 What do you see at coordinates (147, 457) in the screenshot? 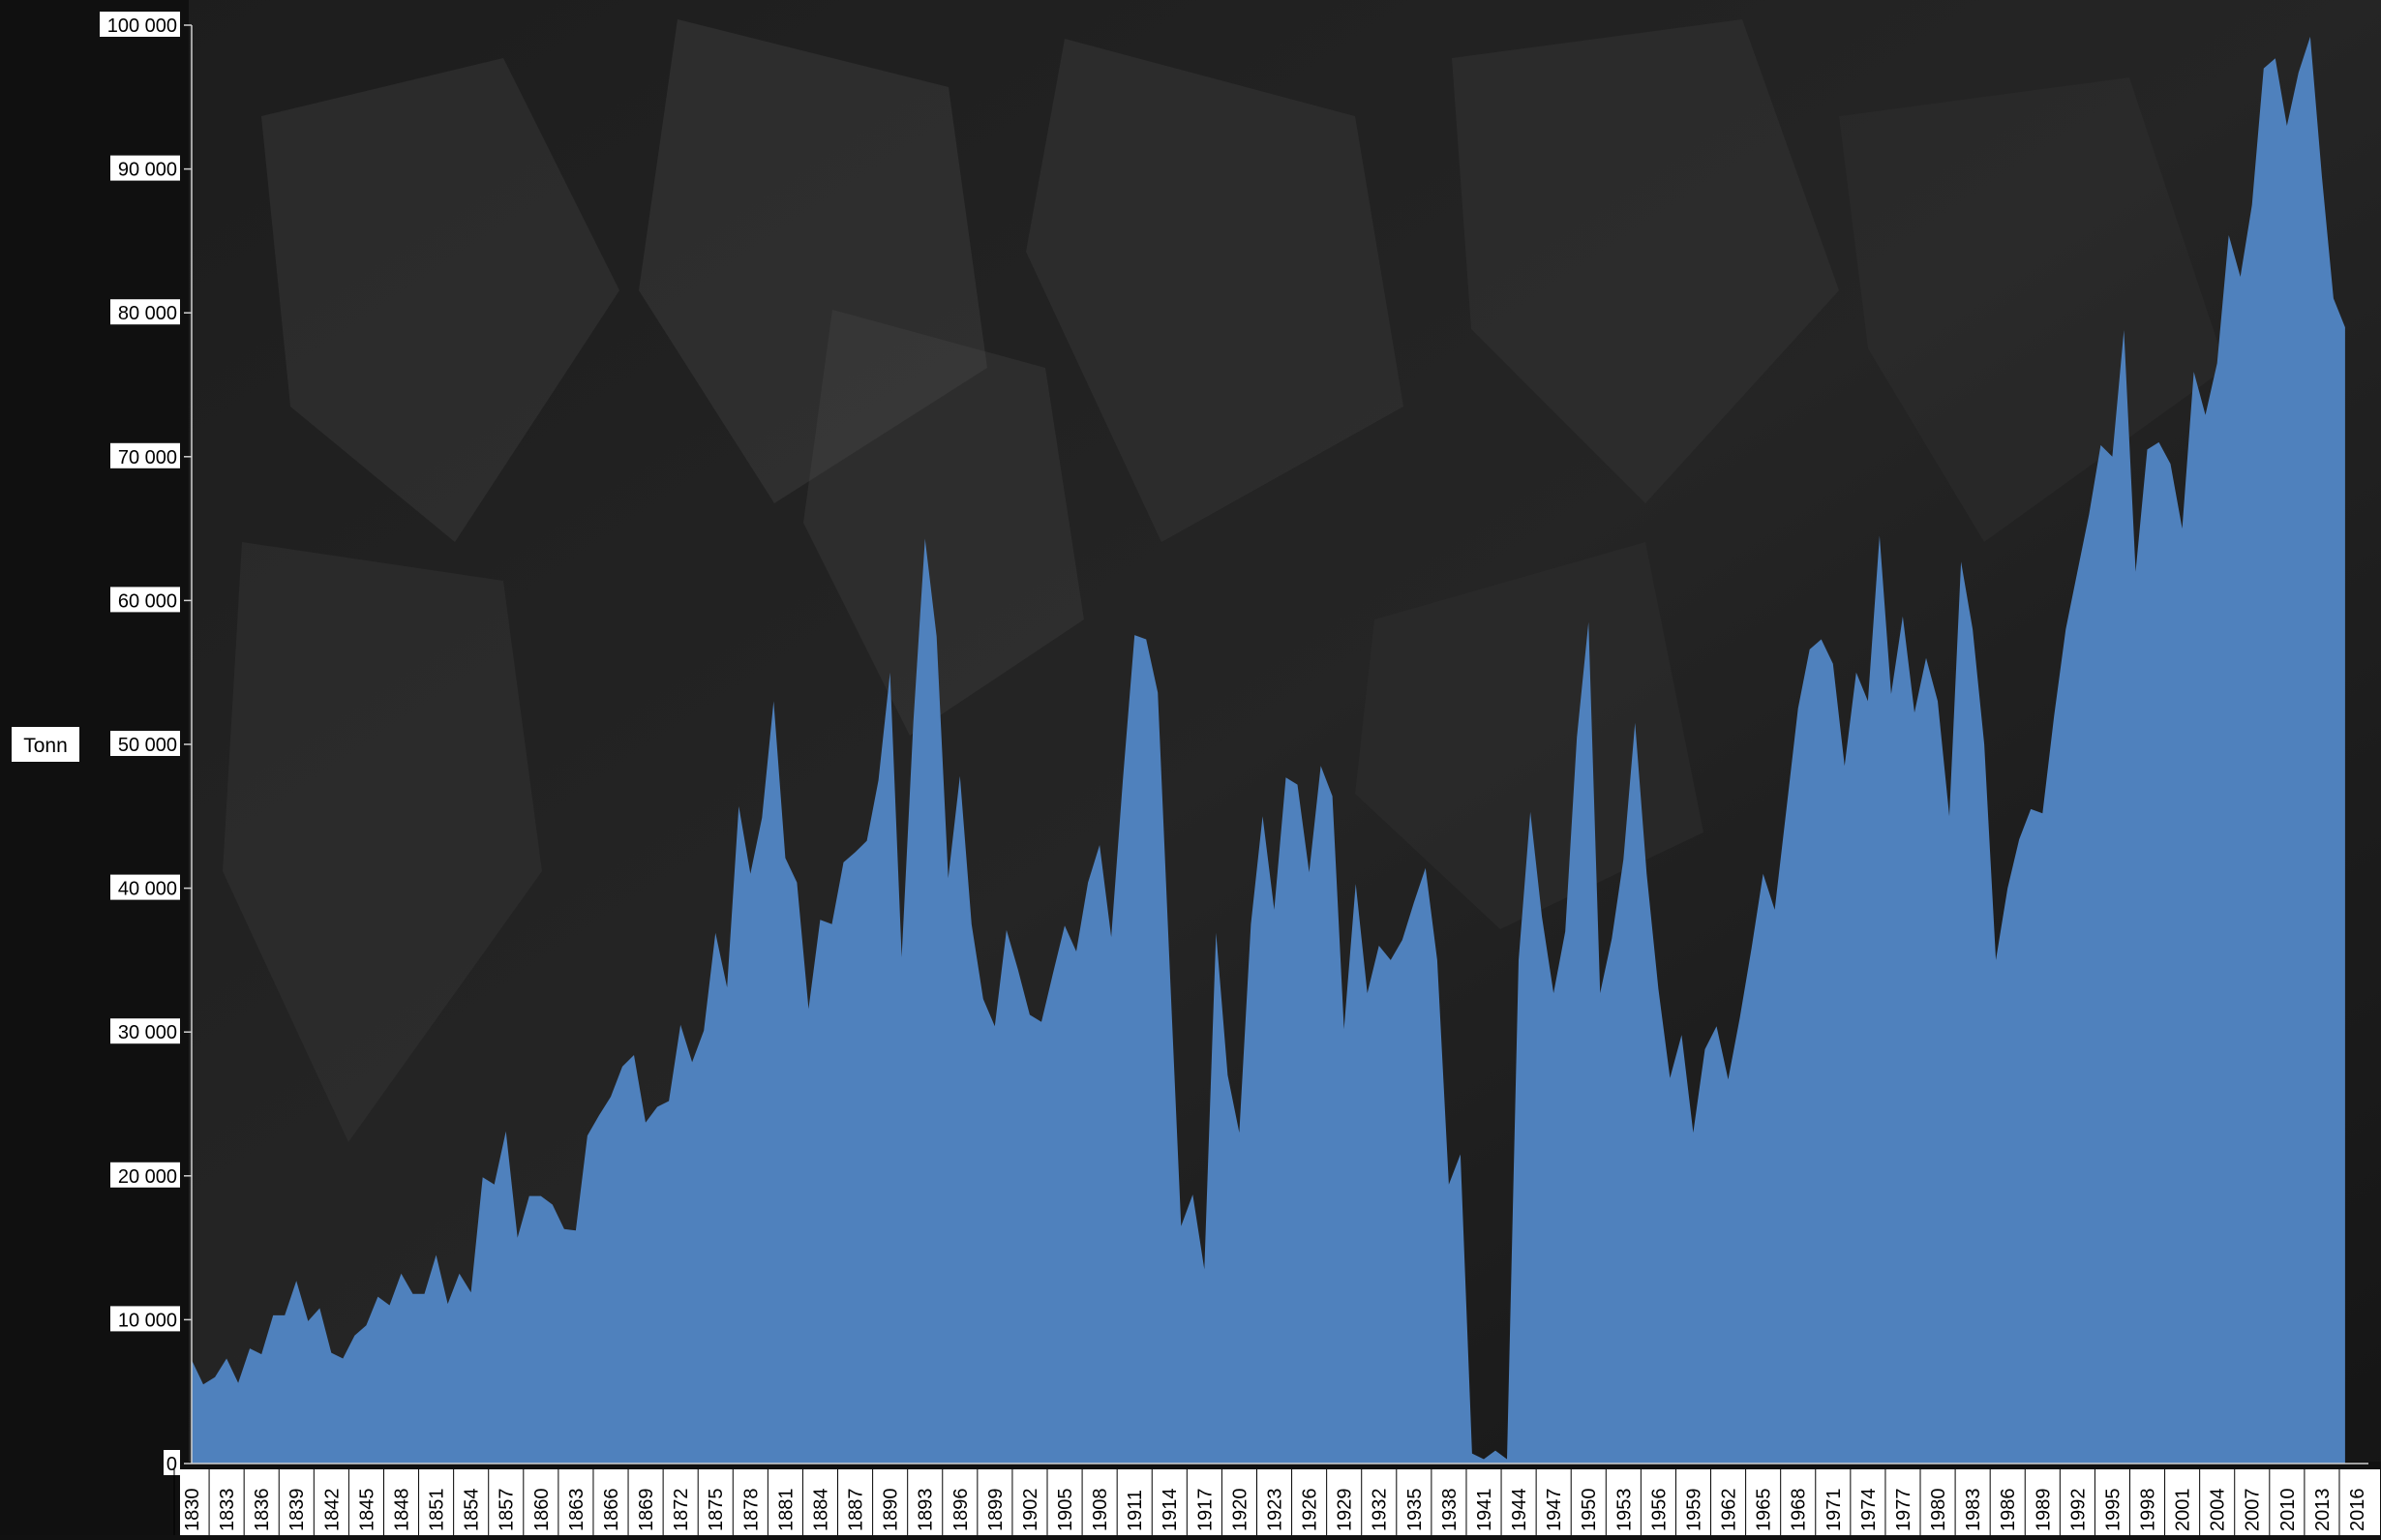
I see `y-tick-label: 70 000` at bounding box center [147, 457].